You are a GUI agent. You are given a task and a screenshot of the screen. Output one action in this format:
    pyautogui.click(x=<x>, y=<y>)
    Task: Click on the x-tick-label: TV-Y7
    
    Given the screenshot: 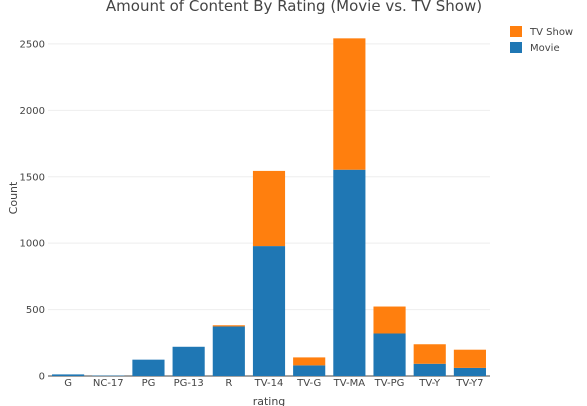 What is the action you would take?
    pyautogui.click(x=469, y=383)
    